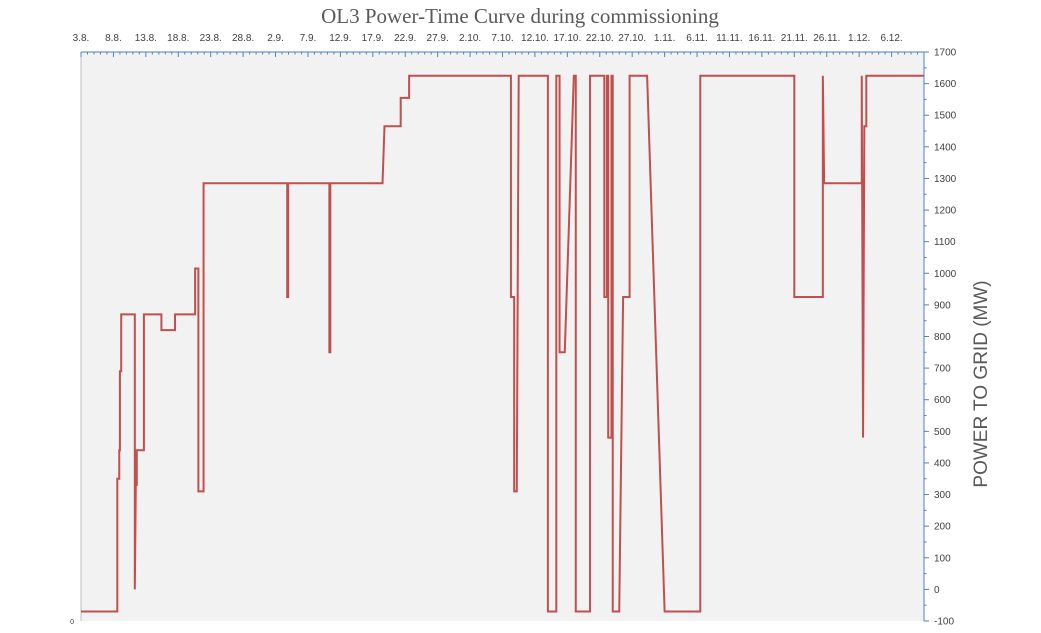 This screenshot has width=1041, height=633. I want to click on x-tick-label: 27.10., so click(632, 38).